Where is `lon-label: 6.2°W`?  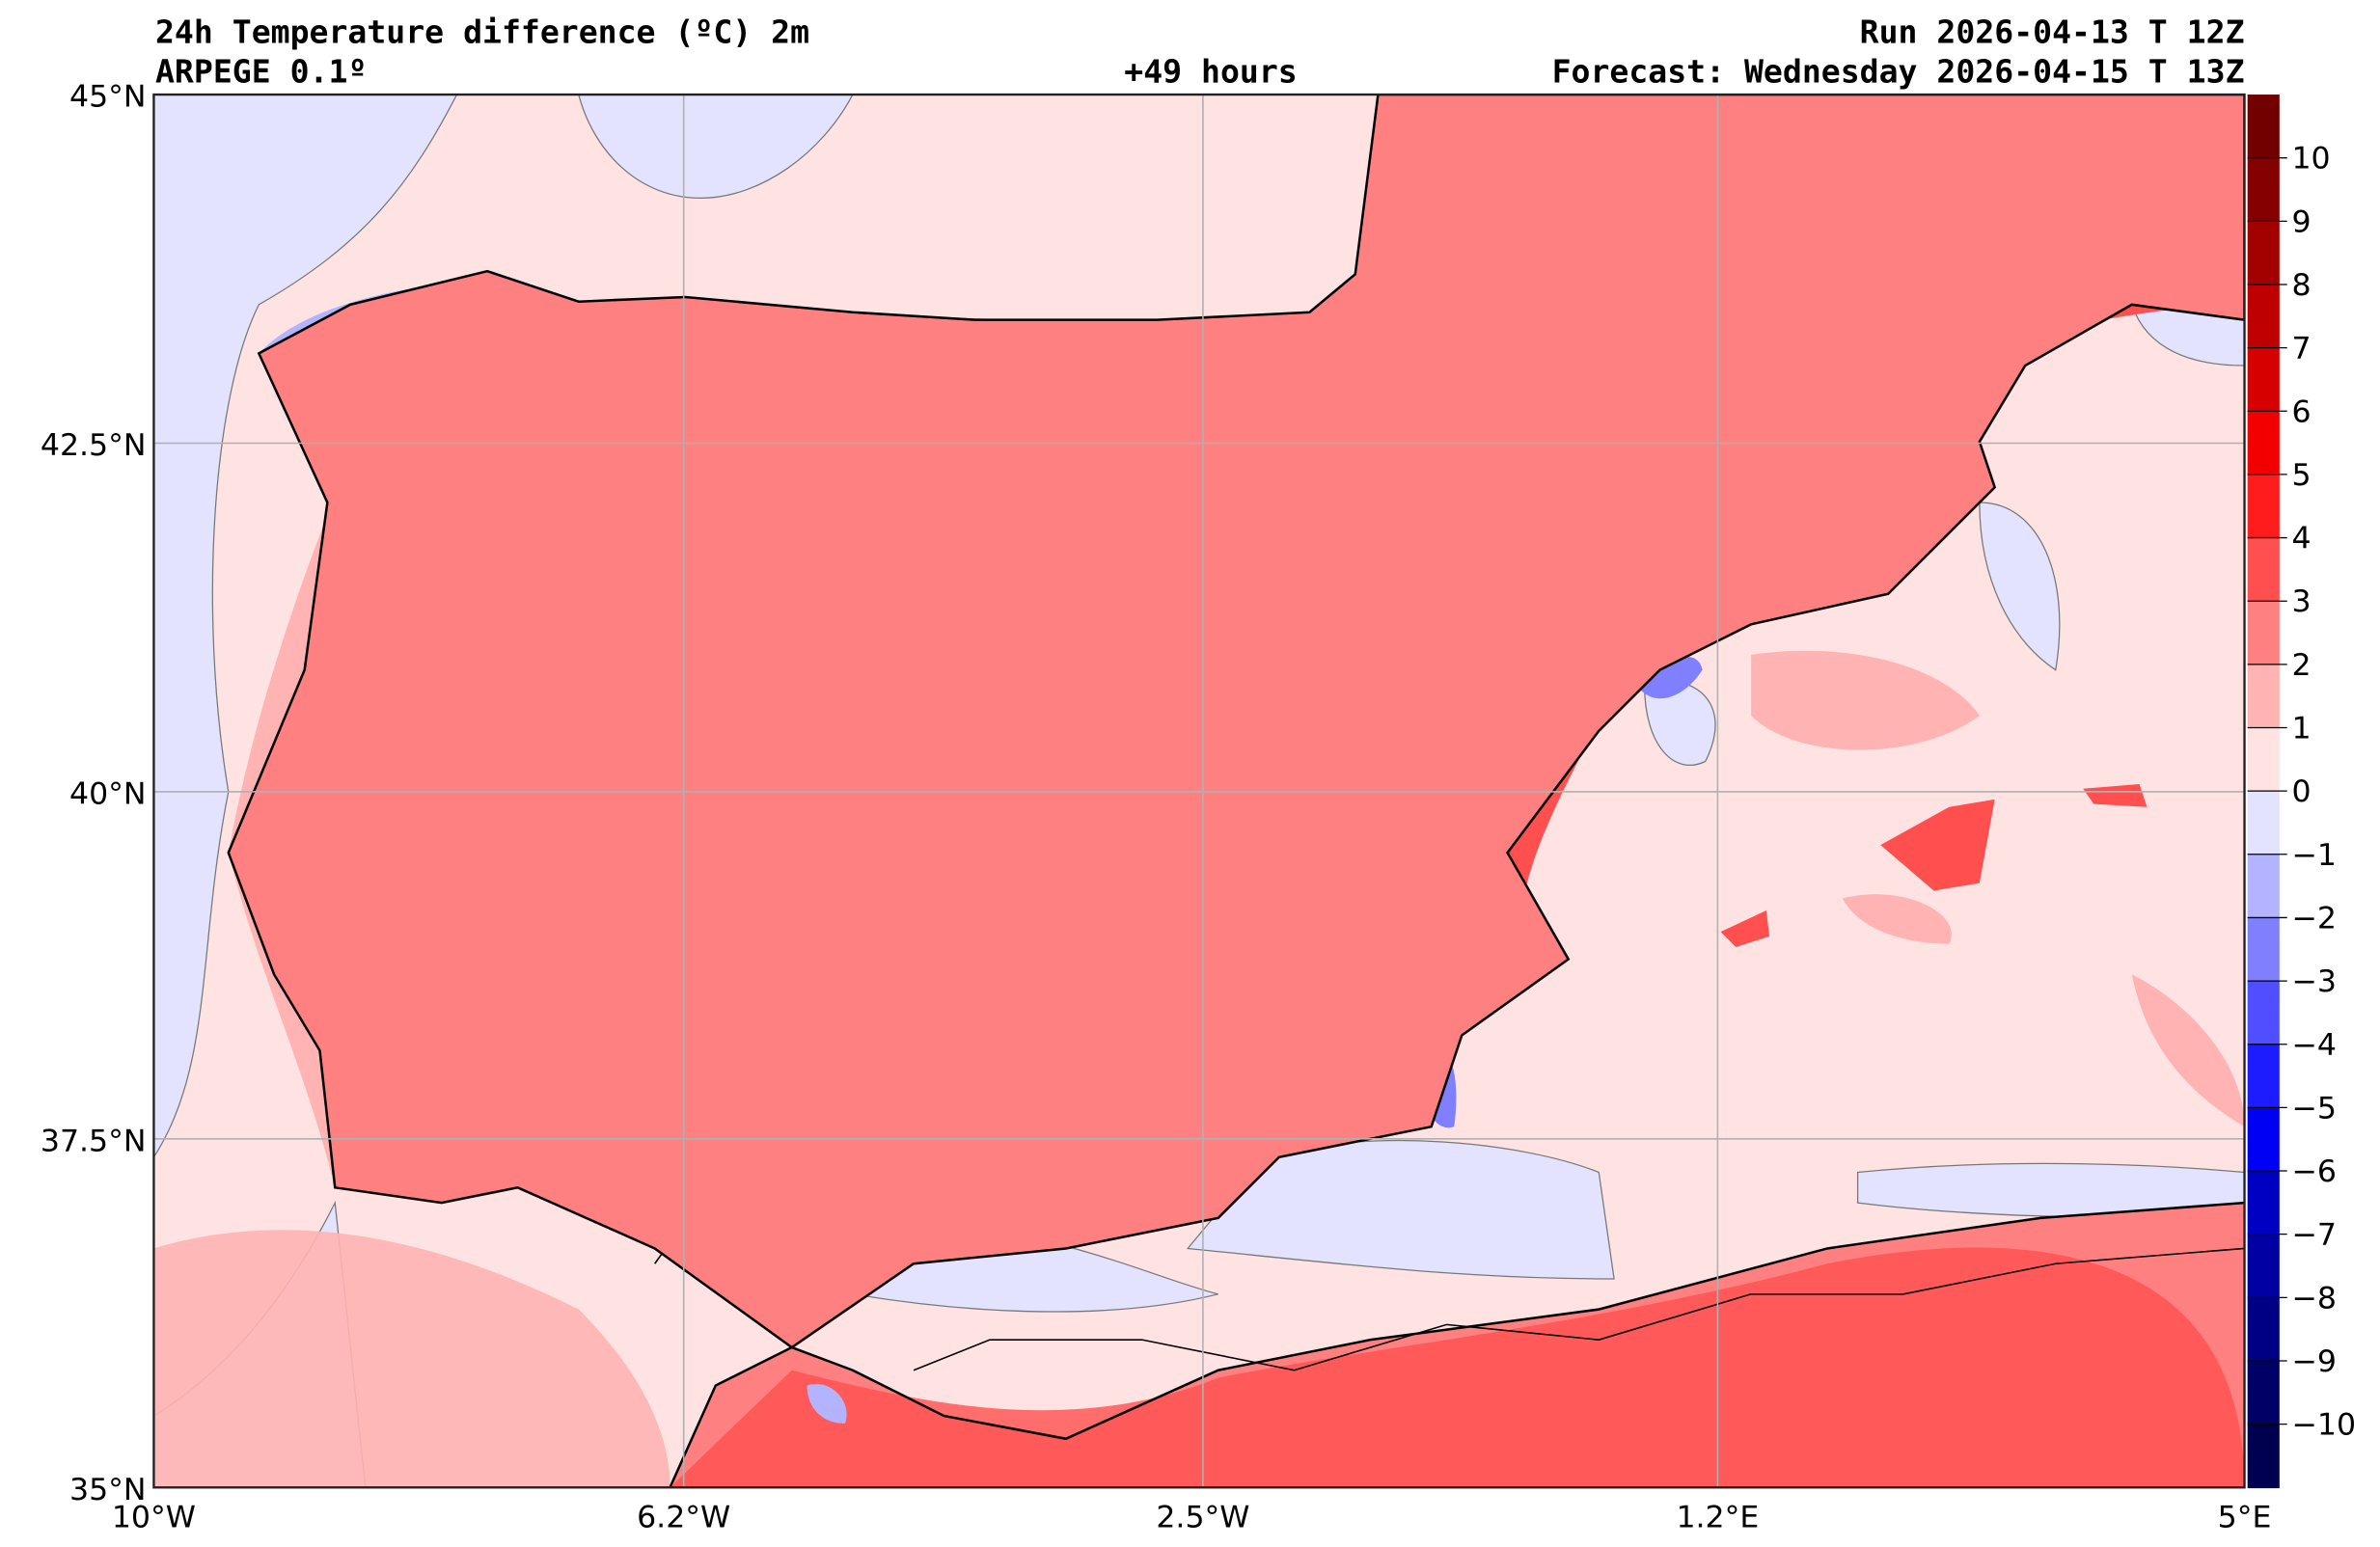 lon-label: 6.2°W is located at coordinates (683, 1517).